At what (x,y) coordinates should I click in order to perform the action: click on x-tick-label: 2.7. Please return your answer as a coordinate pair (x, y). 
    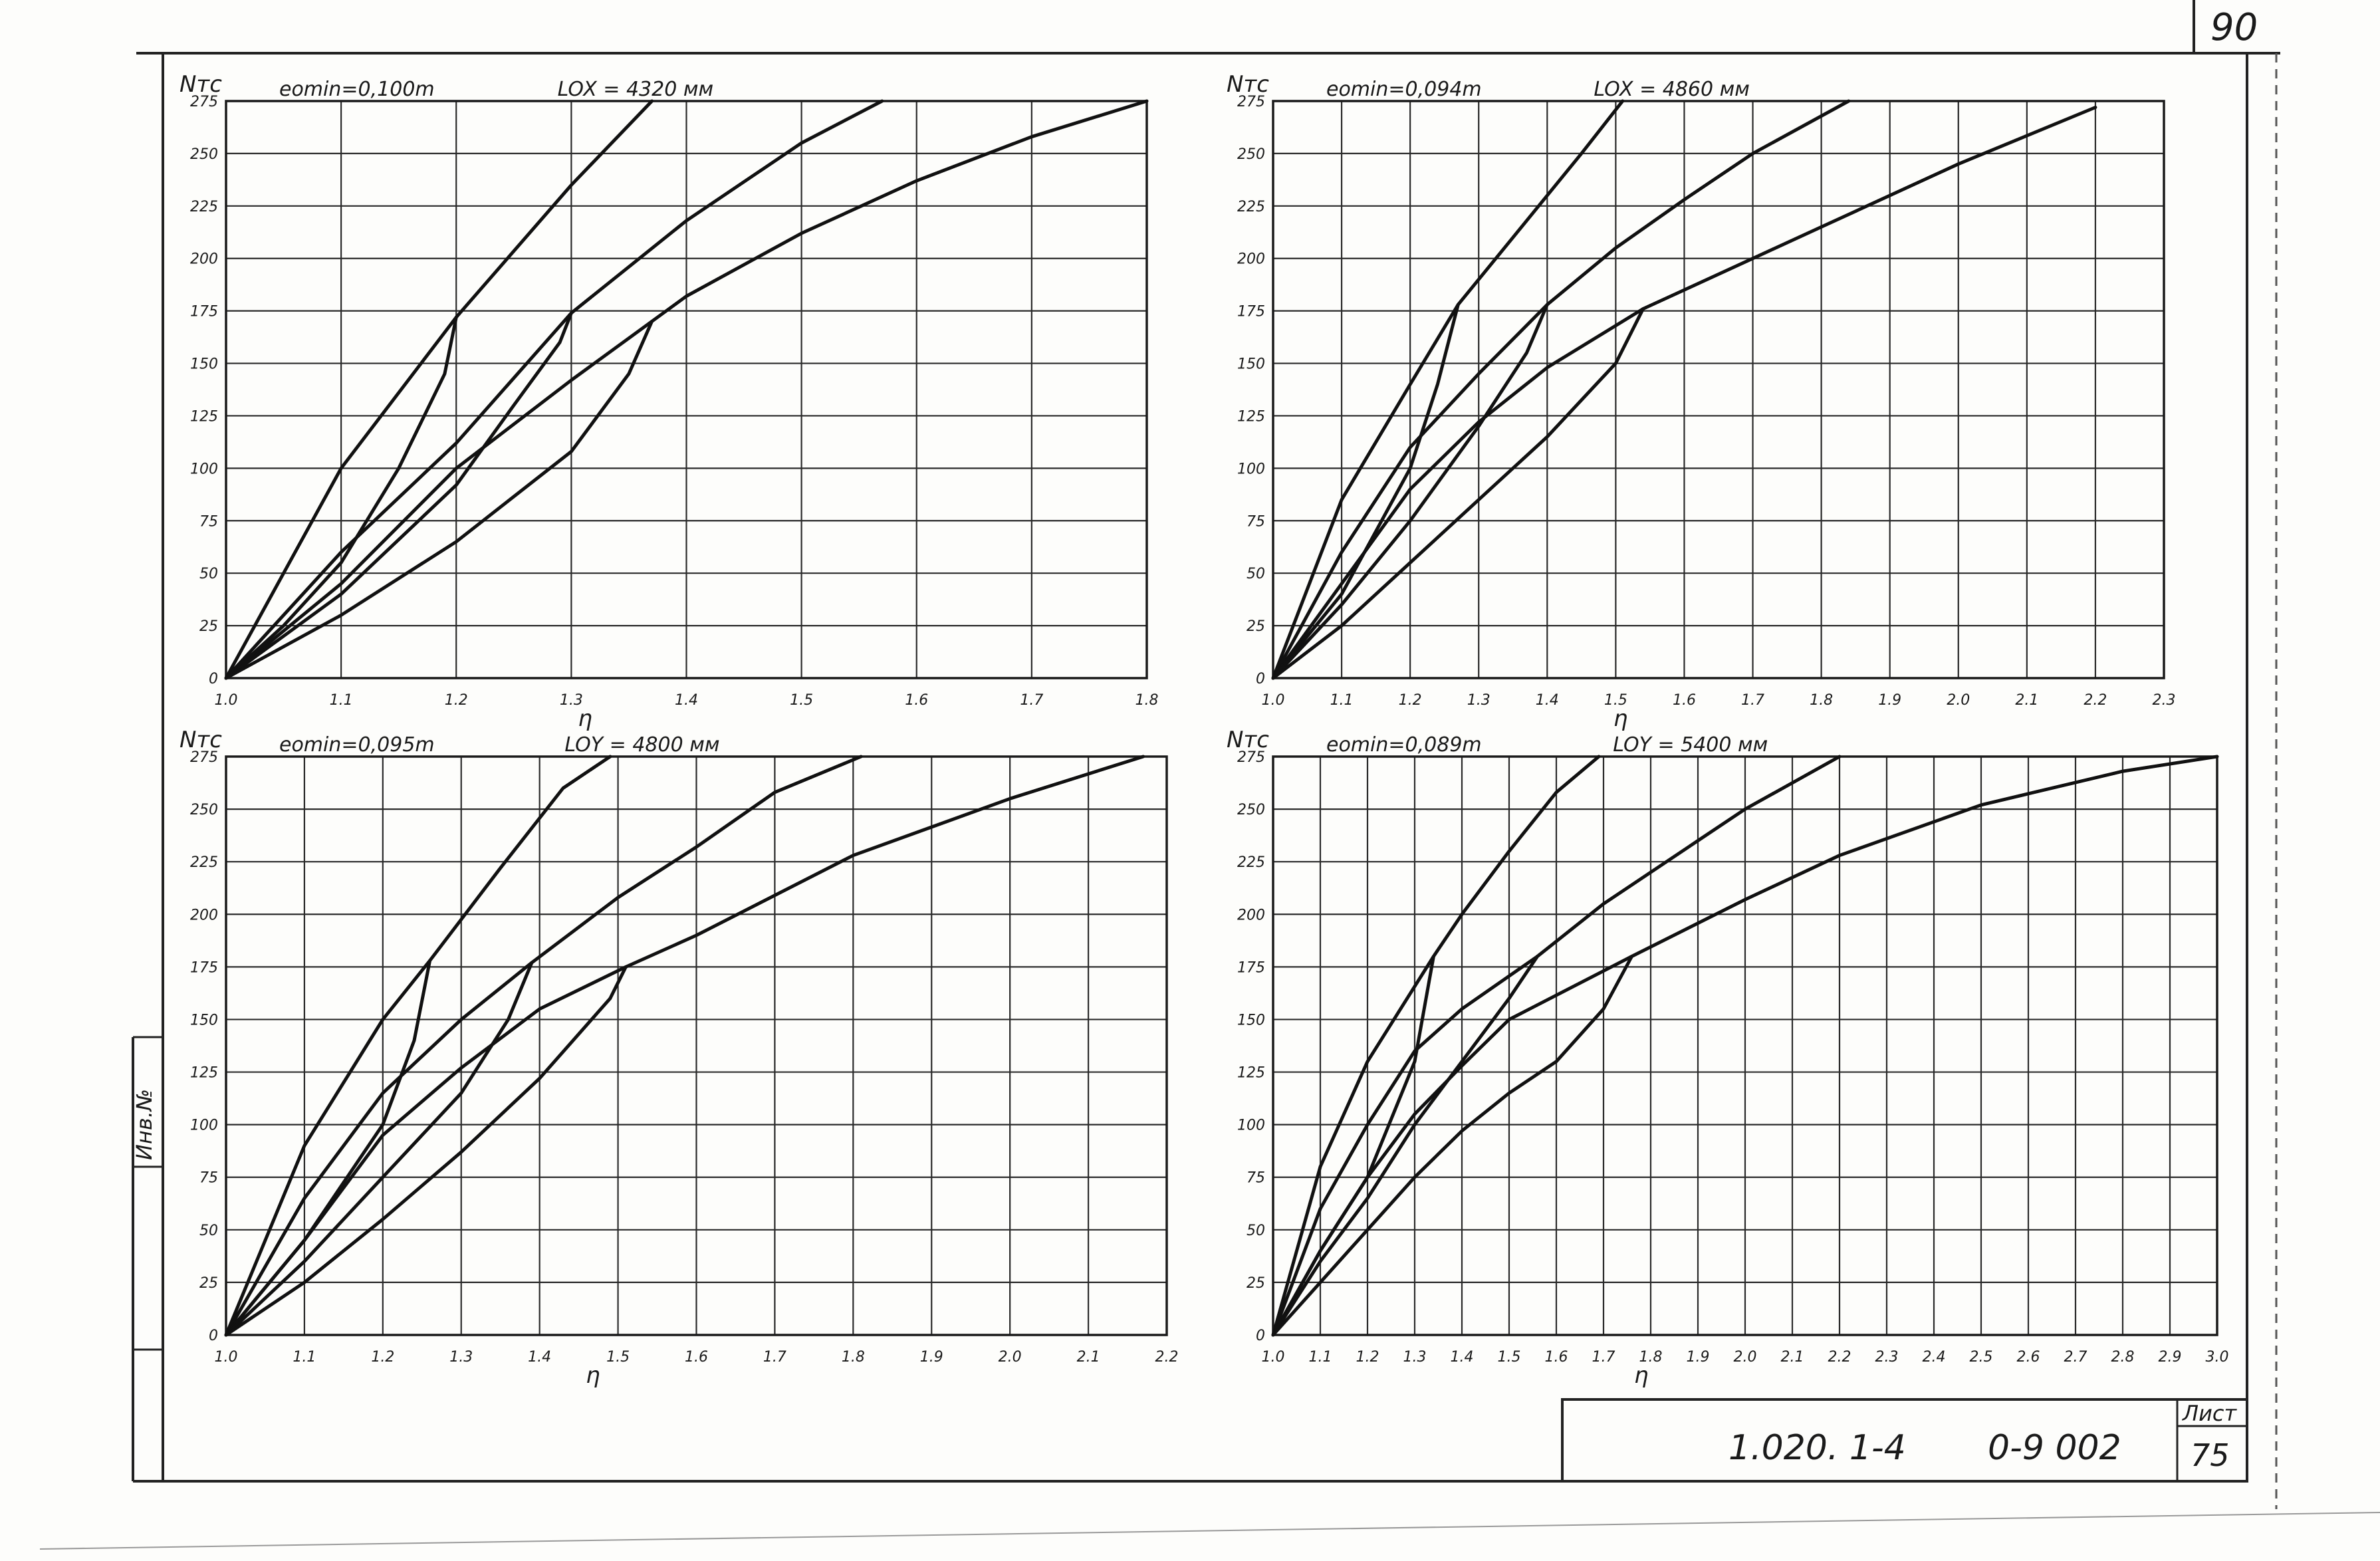
    Looking at the image, I should click on (2075, 1358).